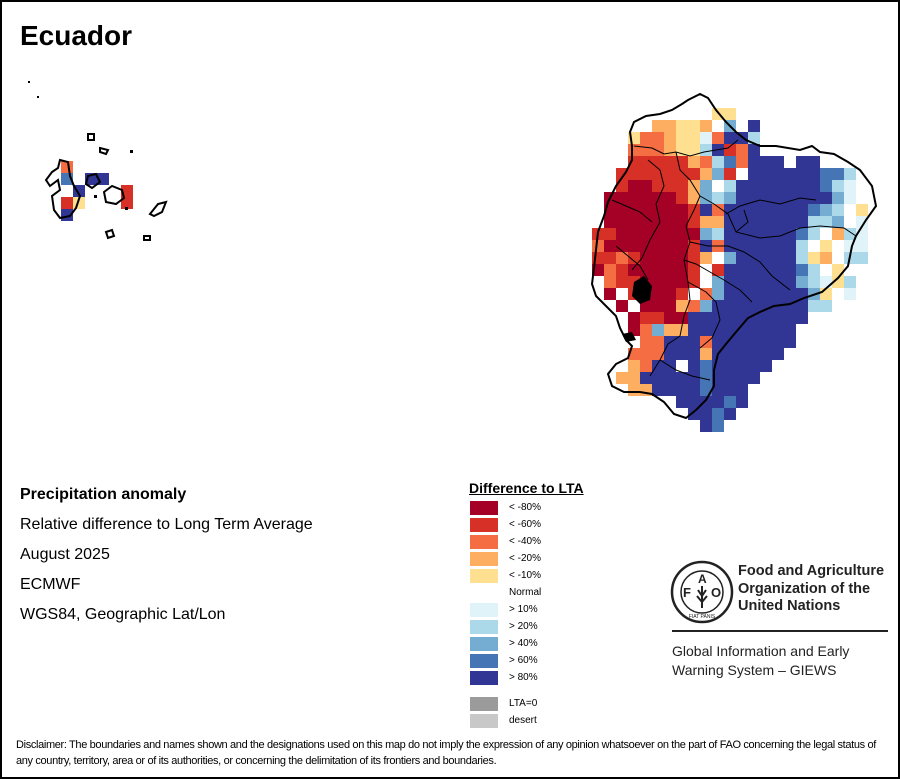 This screenshot has height=779, width=900. Describe the element at coordinates (484, 661) in the screenshot. I see `legend-swatch` at that location.